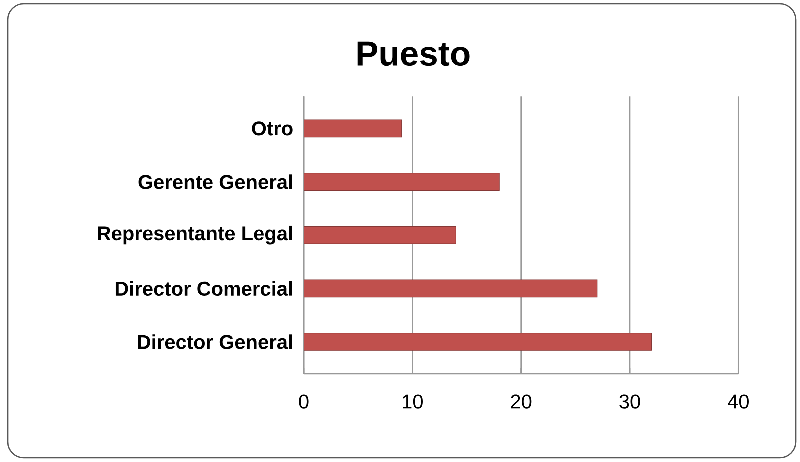 This screenshot has width=800, height=462. Describe the element at coordinates (195, 235) in the screenshot. I see `y-tick-label: Representante Legal` at that location.